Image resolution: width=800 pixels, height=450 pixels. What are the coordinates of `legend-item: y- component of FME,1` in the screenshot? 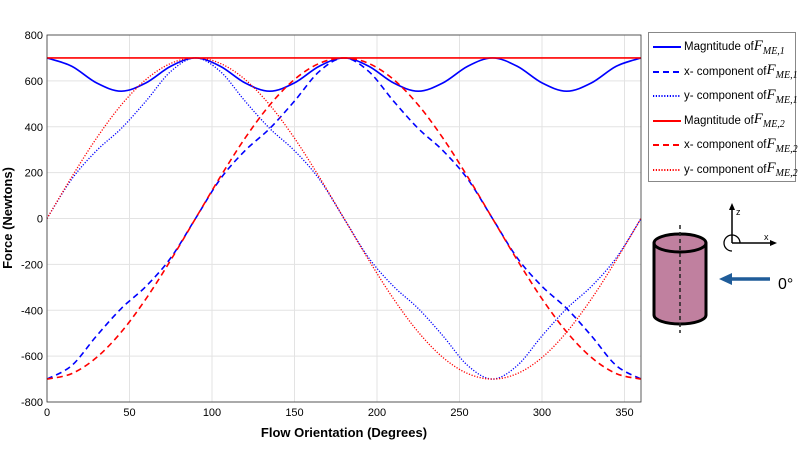 It's located at (725, 96).